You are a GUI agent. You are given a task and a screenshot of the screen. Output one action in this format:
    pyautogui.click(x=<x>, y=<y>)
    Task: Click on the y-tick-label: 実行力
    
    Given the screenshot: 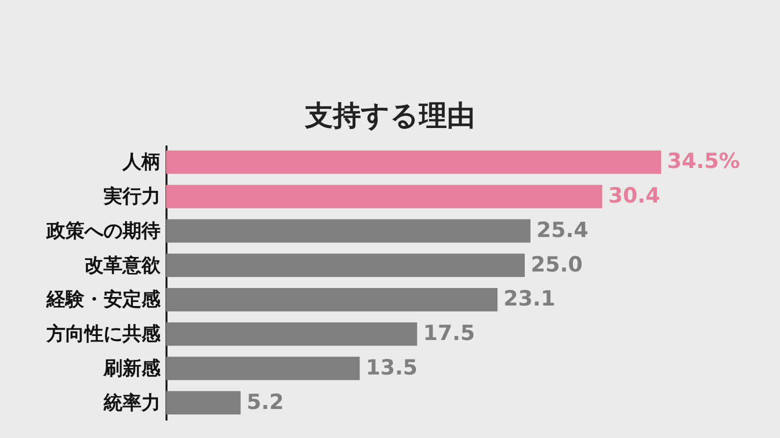 What is the action you would take?
    pyautogui.click(x=131, y=197)
    